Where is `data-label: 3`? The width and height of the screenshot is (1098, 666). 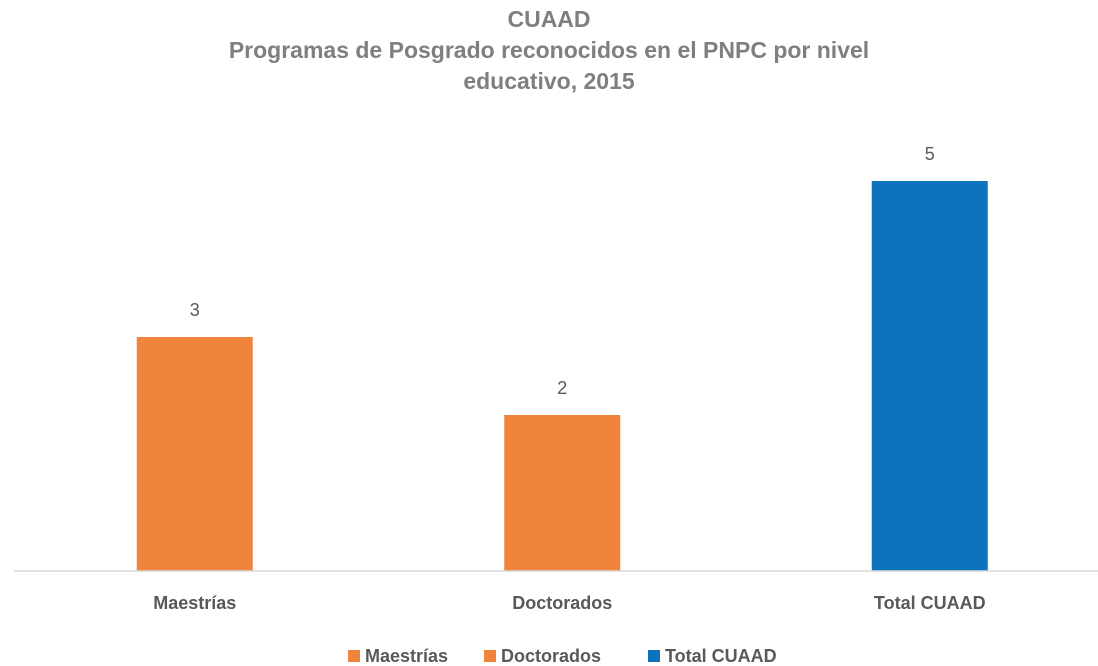
data-label: 3 is located at coordinates (195, 310).